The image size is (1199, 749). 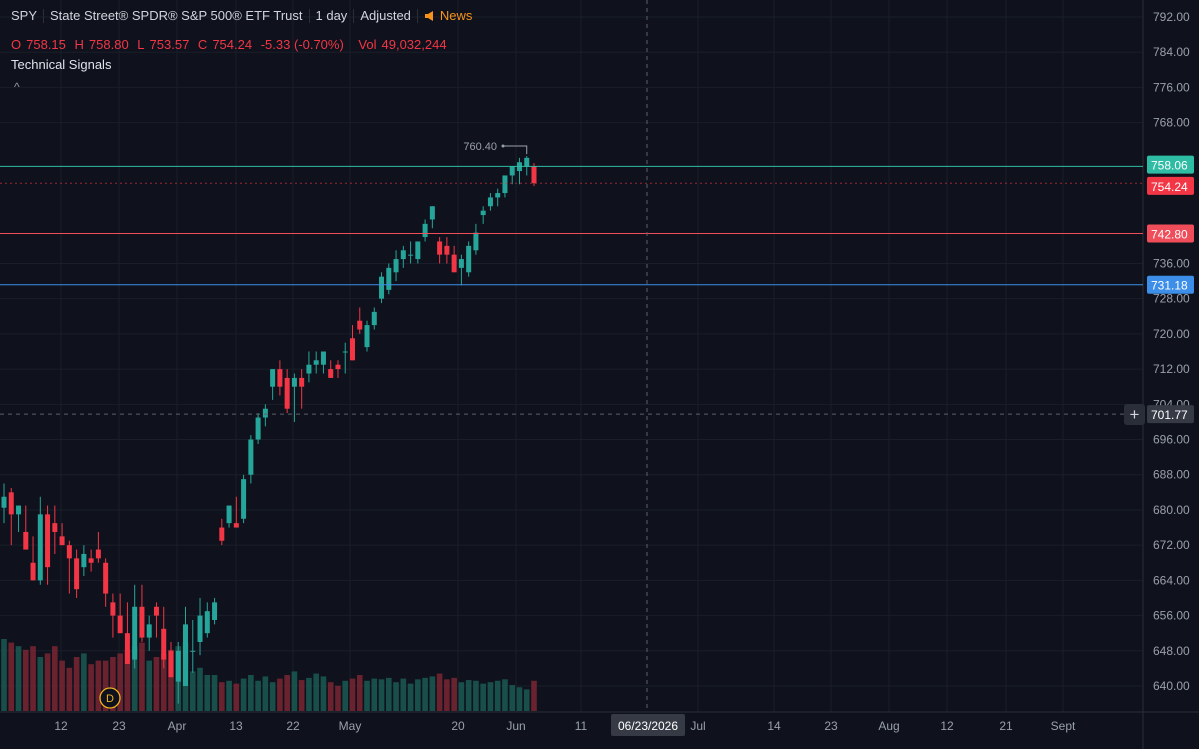 I want to click on change-value: -5.33 (-0.70%), so click(x=302, y=44).